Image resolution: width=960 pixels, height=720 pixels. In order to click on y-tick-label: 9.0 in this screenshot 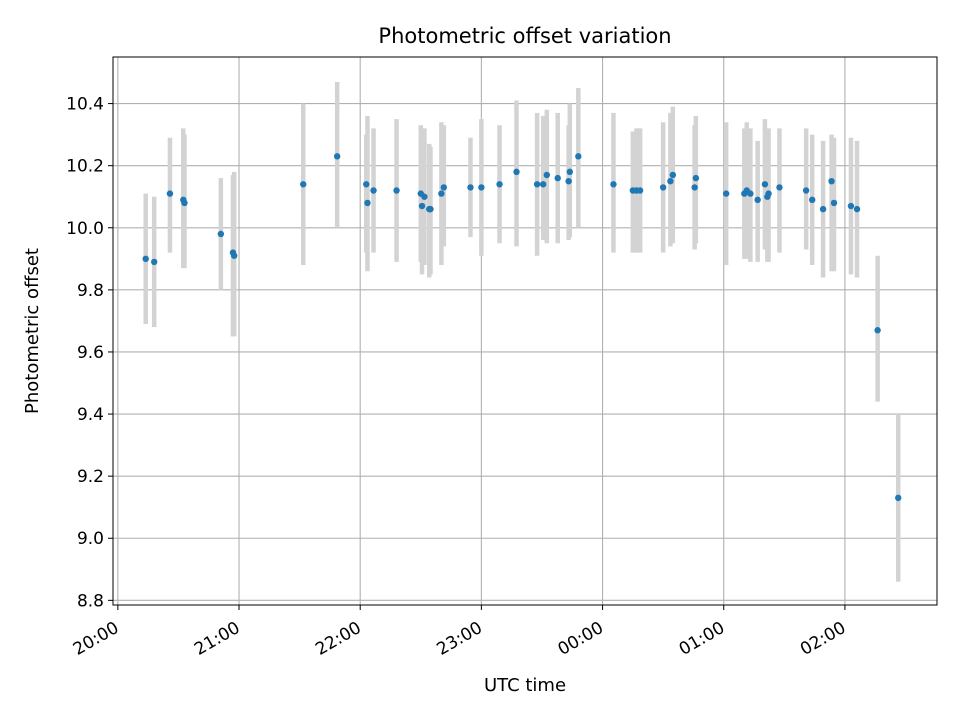, I will do `click(90, 539)`.